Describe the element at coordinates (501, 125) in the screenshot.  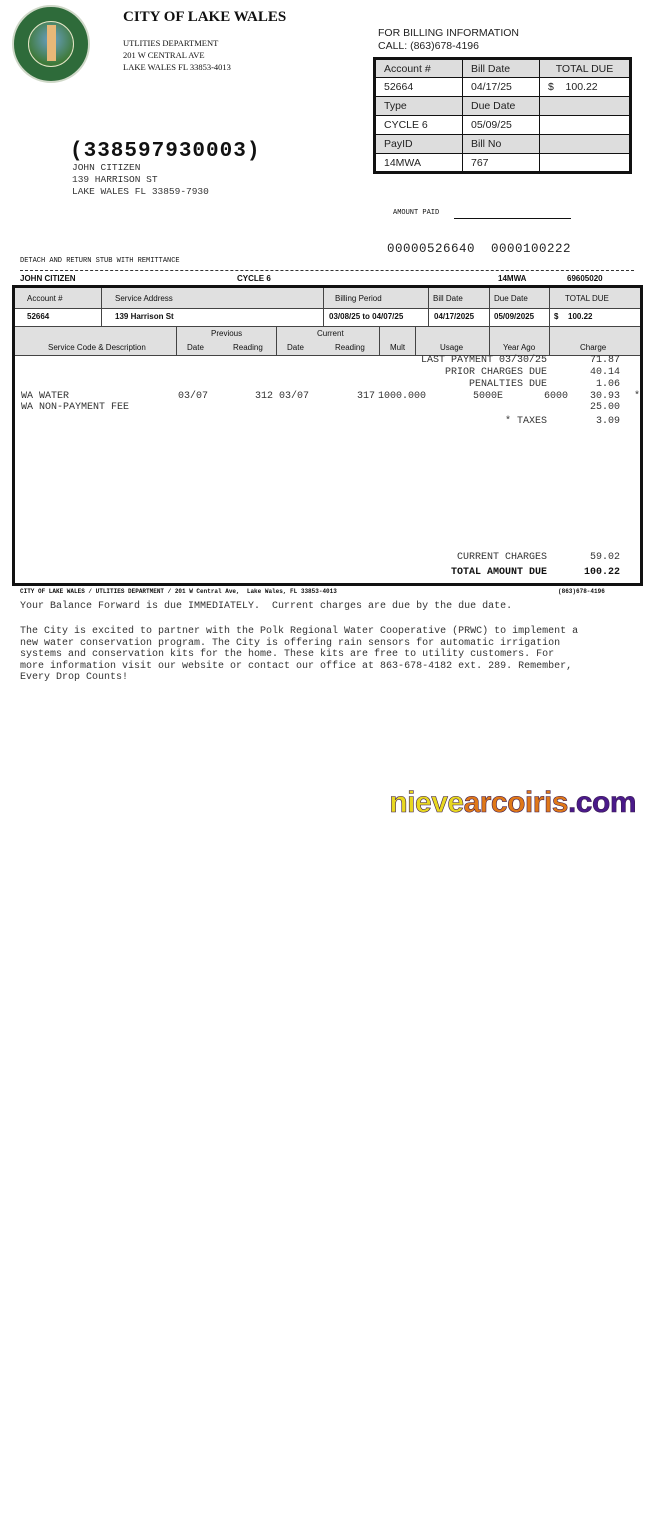
I see `cell: 05/09/25` at that location.